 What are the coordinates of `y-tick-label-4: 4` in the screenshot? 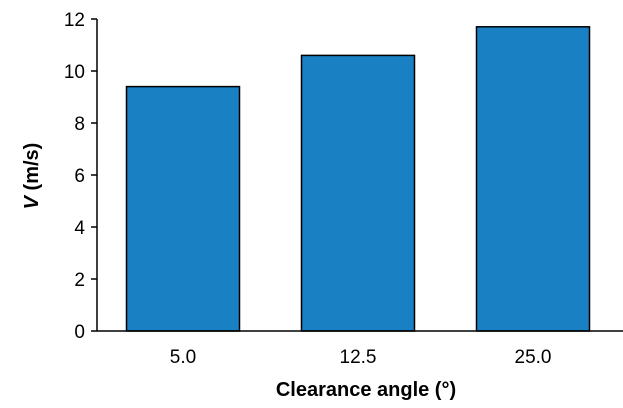 It's located at (79, 228).